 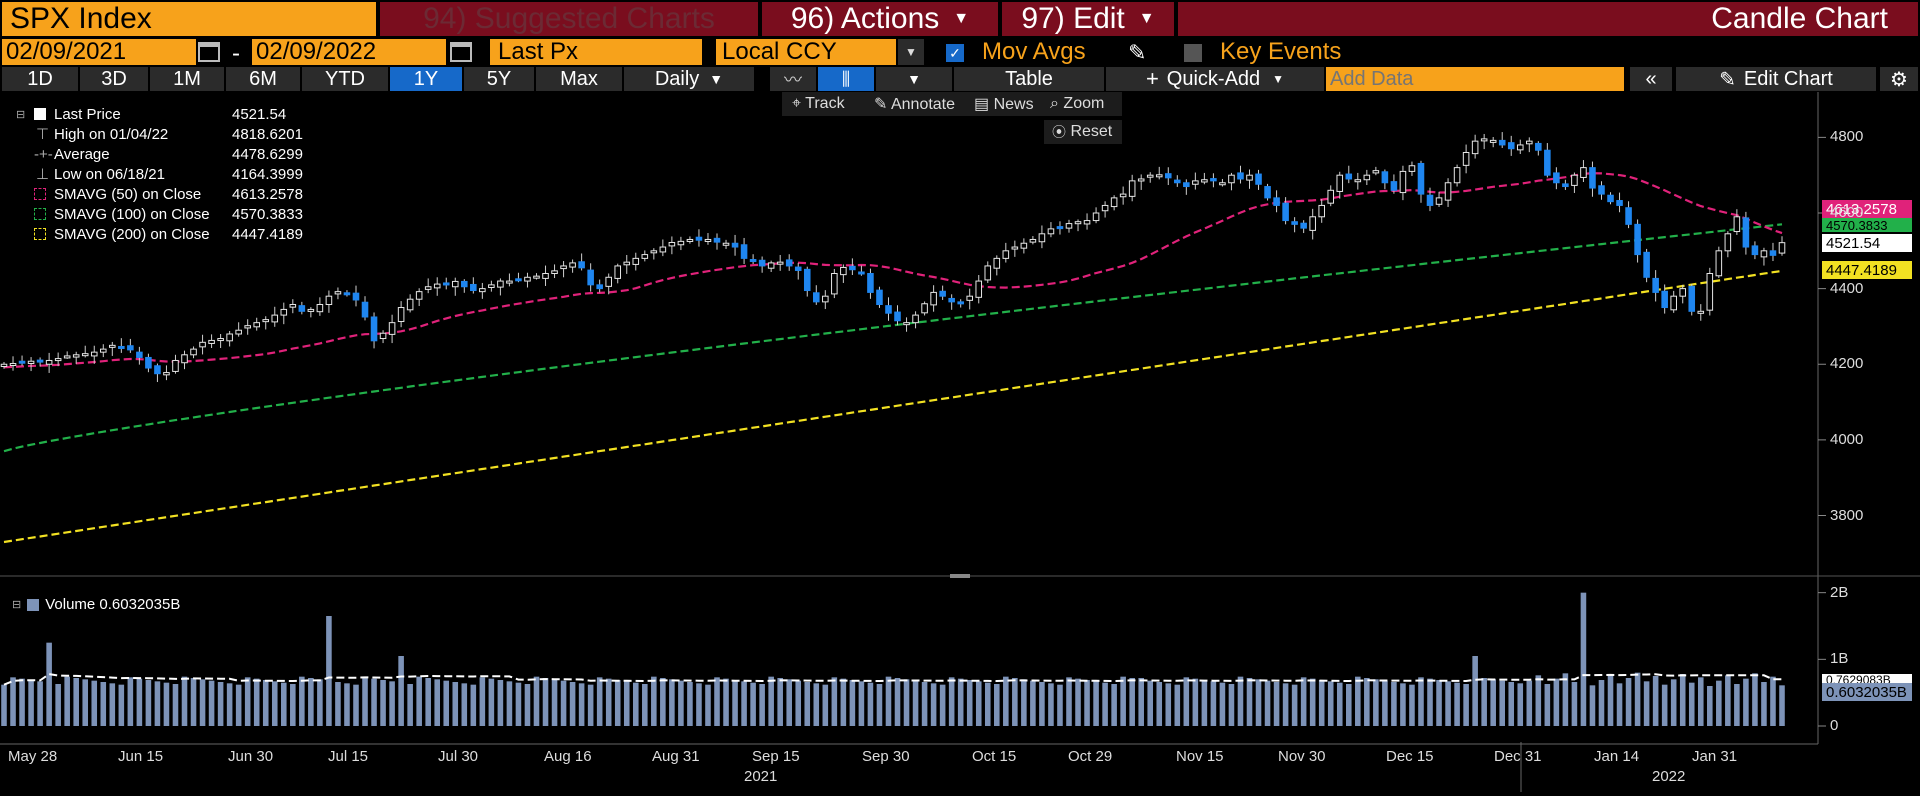 What do you see at coordinates (426, 79) in the screenshot?
I see `period-1y-button: 1Y` at bounding box center [426, 79].